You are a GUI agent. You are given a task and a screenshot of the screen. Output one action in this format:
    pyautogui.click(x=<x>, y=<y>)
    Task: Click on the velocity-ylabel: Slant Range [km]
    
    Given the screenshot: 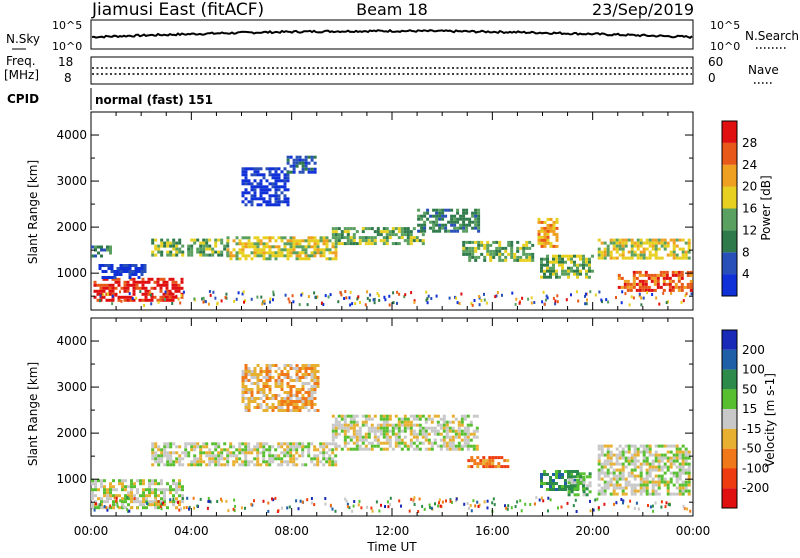 What is the action you would take?
    pyautogui.click(x=33, y=414)
    